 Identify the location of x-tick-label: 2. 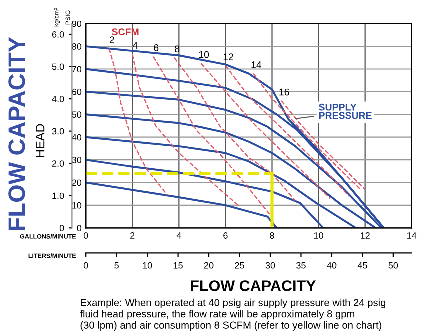
(132, 235).